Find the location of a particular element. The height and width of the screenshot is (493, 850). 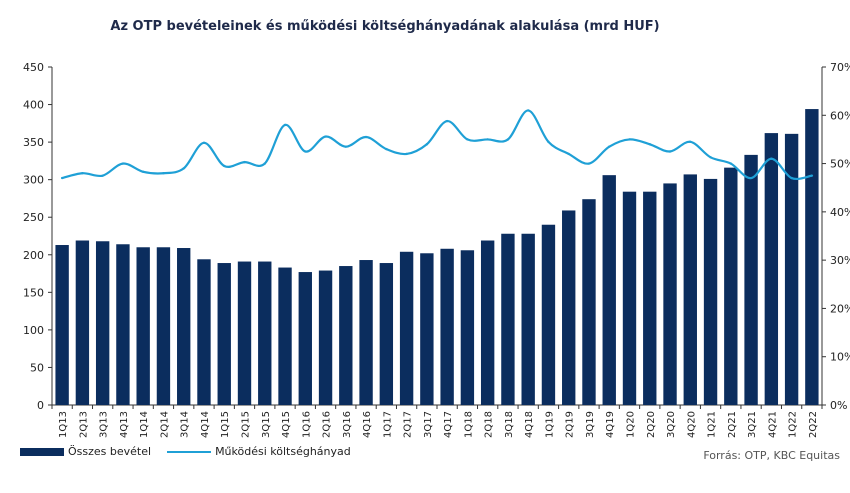

x-tick-label: 3Q20 is located at coordinates (671, 424).